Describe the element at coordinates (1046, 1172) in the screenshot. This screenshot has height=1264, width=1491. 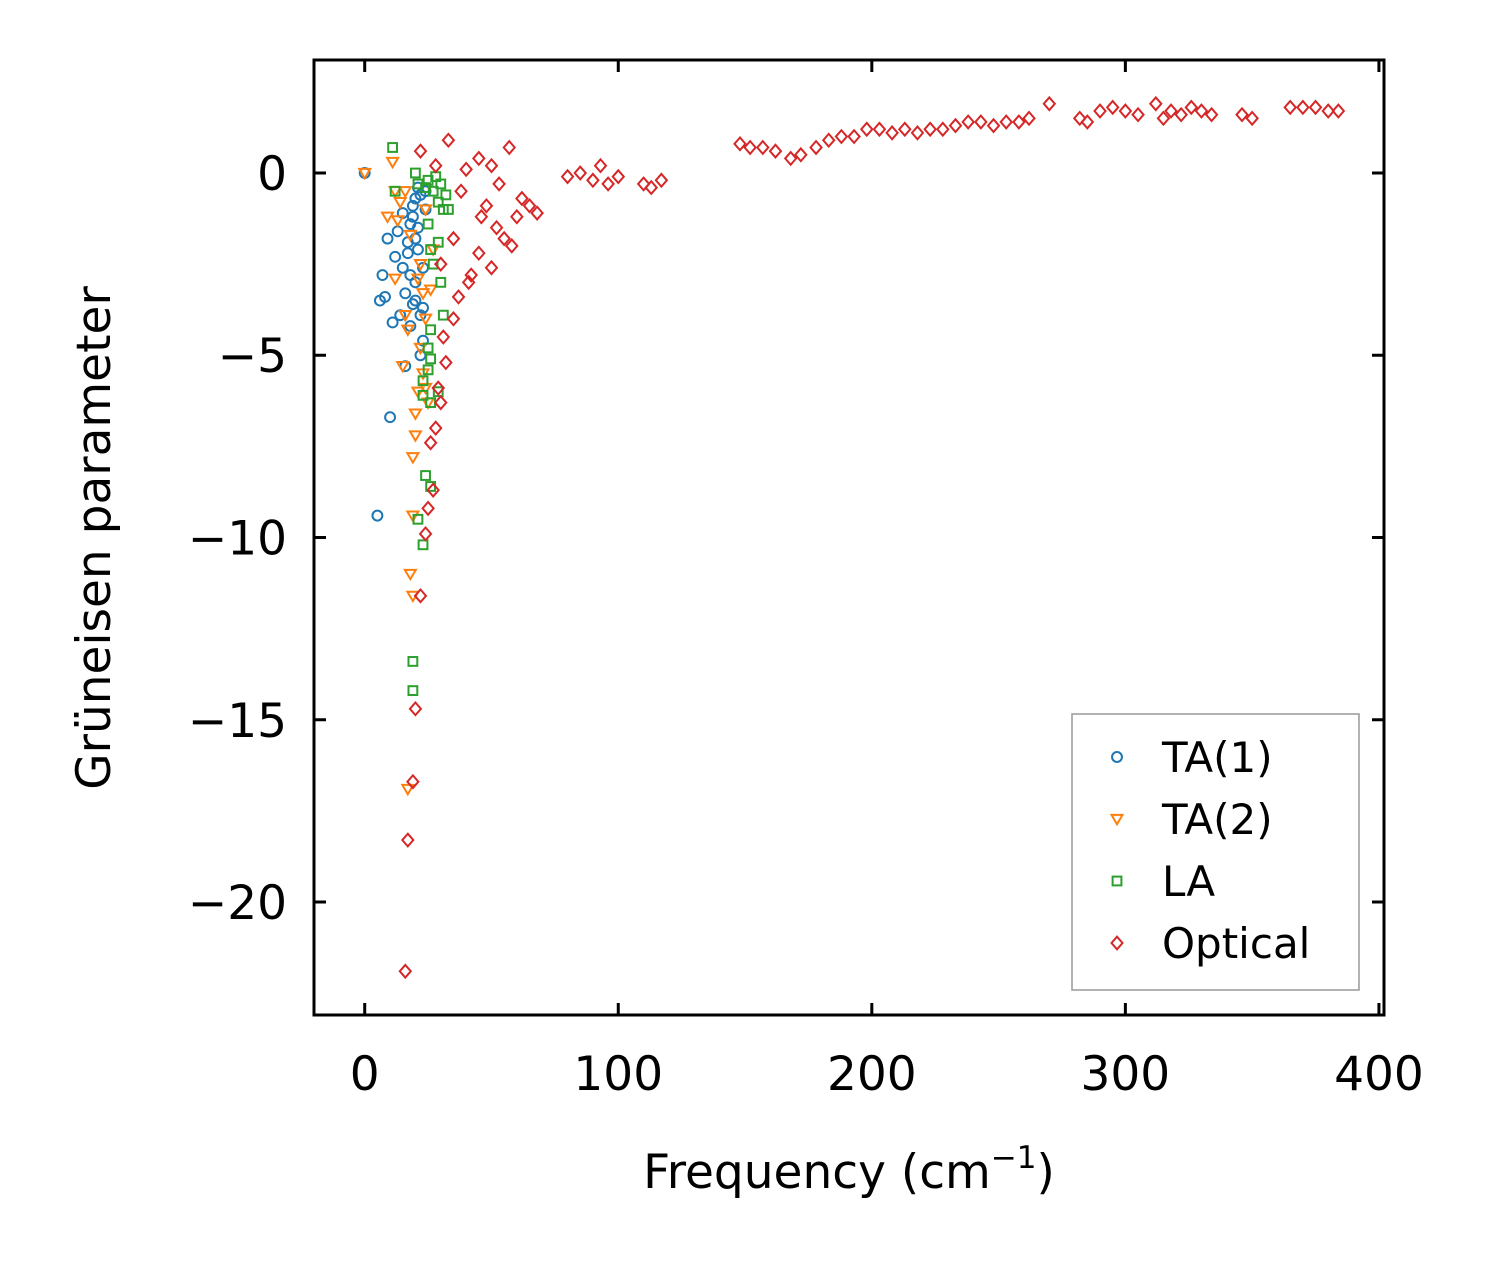
I see `x-axis-label-close: )` at that location.